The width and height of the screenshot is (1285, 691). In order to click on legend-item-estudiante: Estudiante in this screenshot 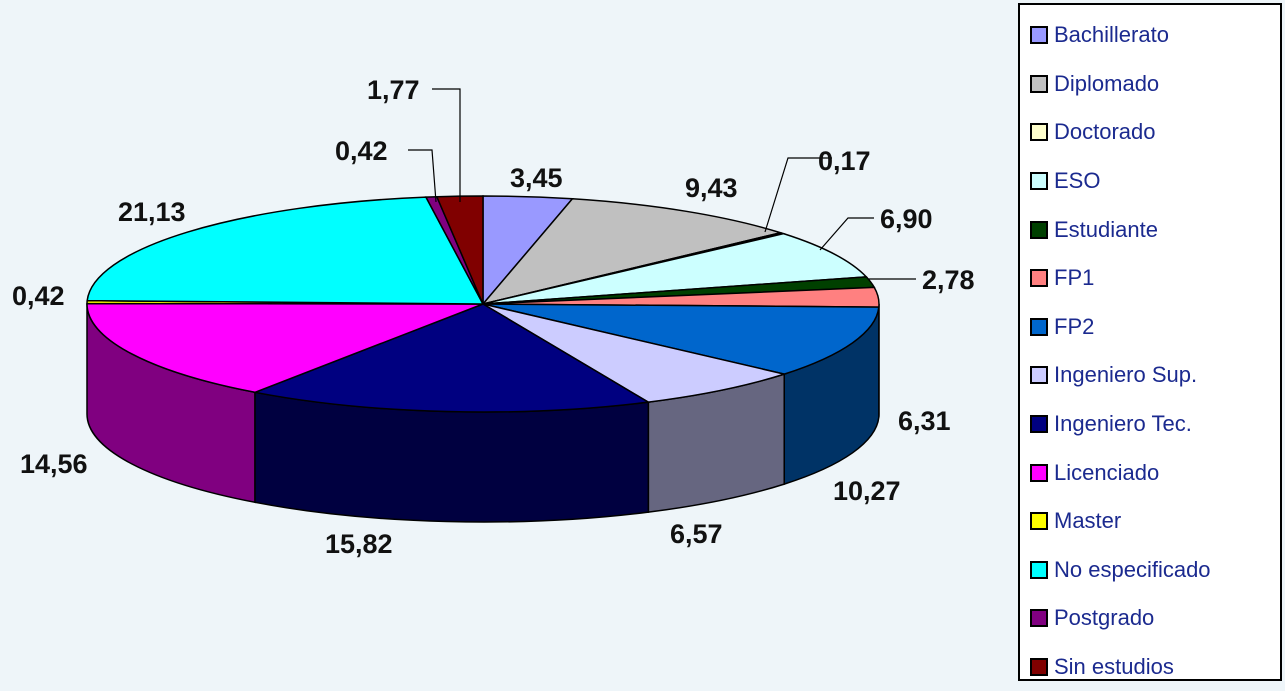, I will do `click(1155, 229)`.